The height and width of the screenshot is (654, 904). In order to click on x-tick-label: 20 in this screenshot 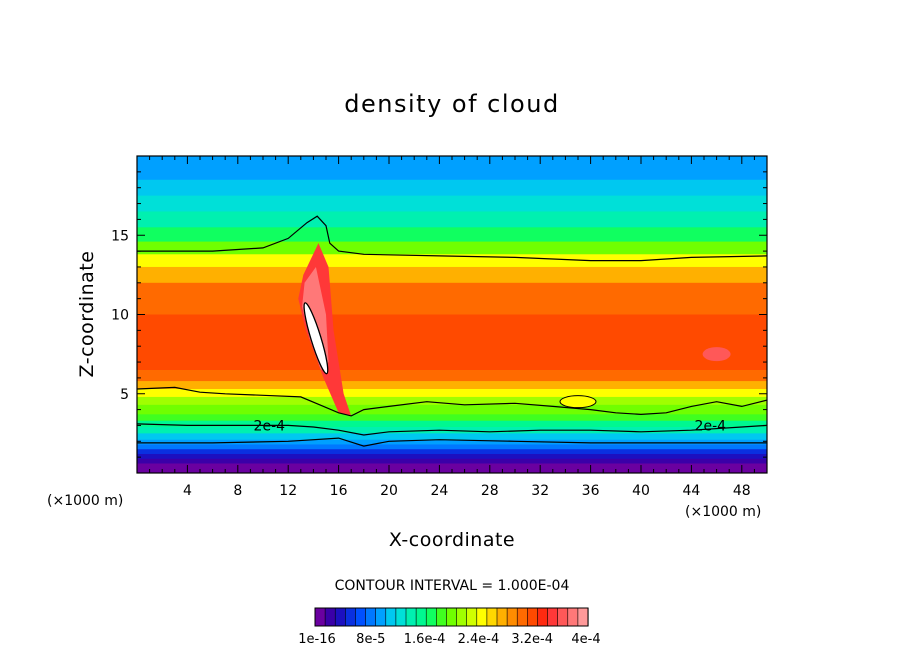, I will do `click(389, 491)`.